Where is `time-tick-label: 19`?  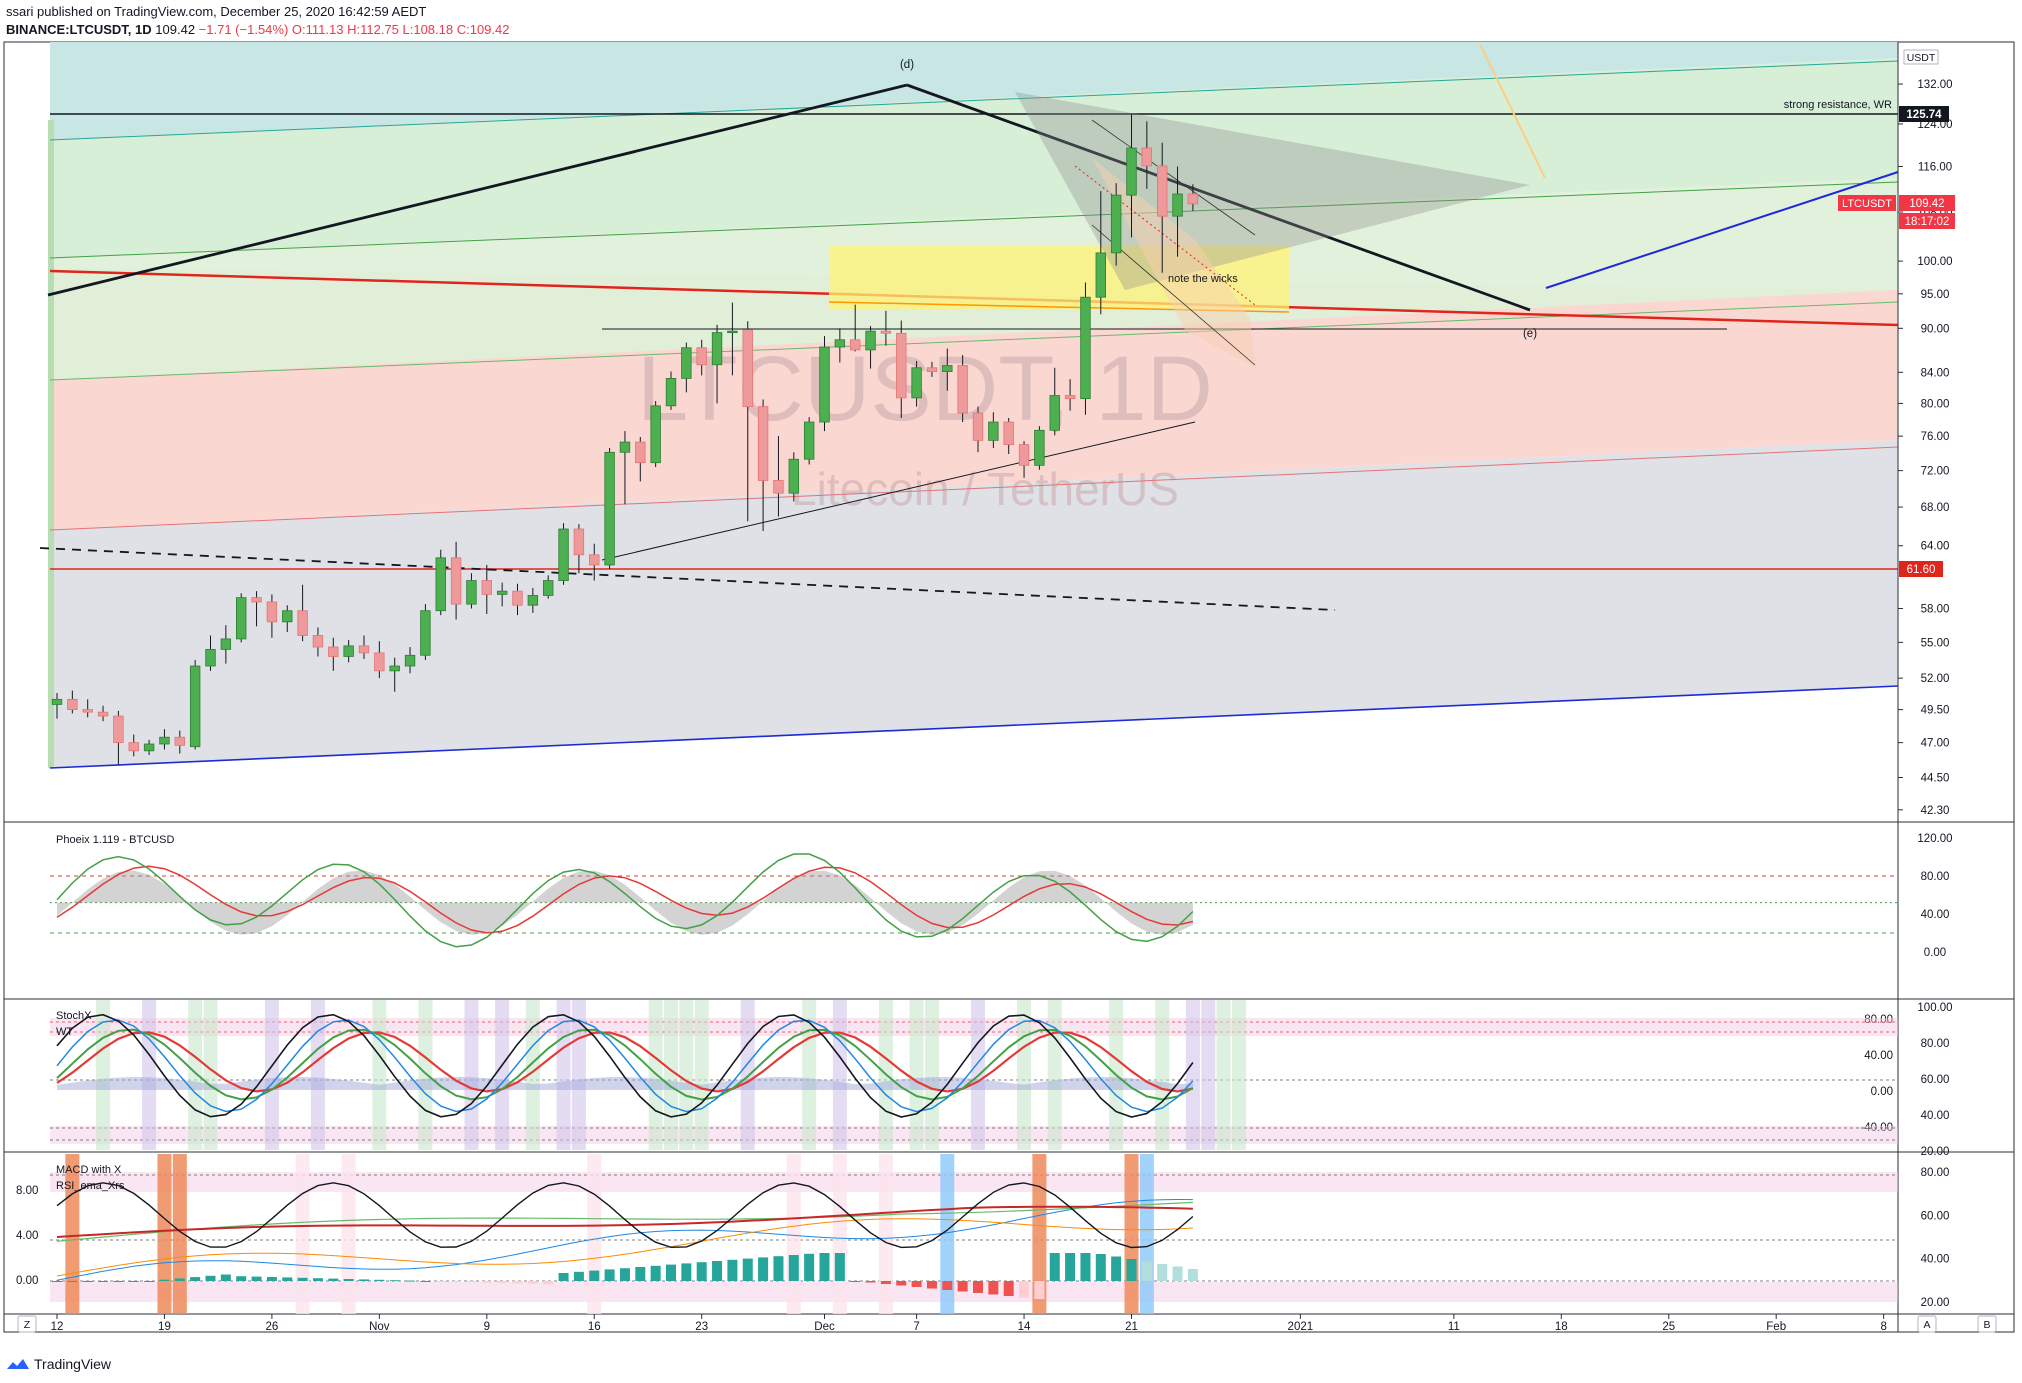 time-tick-label: 19 is located at coordinates (164, 1327).